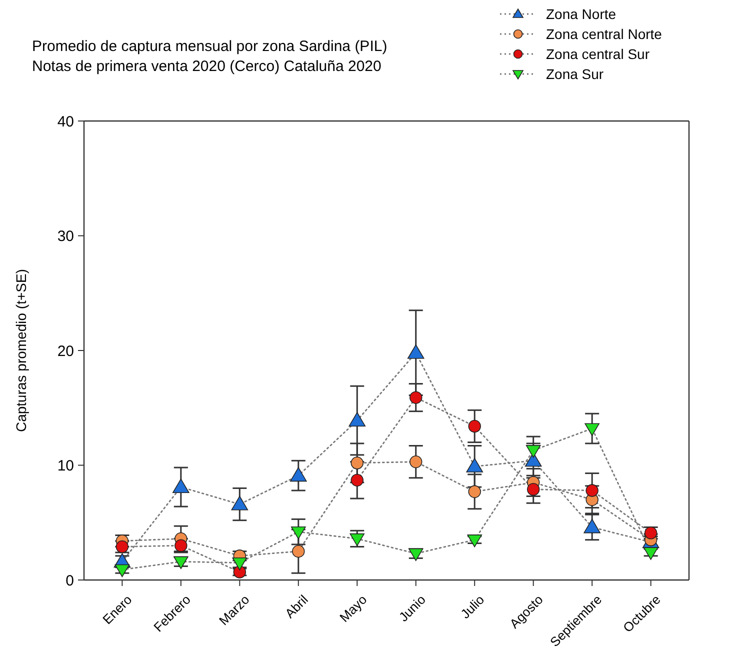 This screenshot has height=661, width=729. Describe the element at coordinates (207, 66) in the screenshot. I see `chart-subtitle: Notas de primera venta 2020 (Cerco) Cataluña 2020` at that location.